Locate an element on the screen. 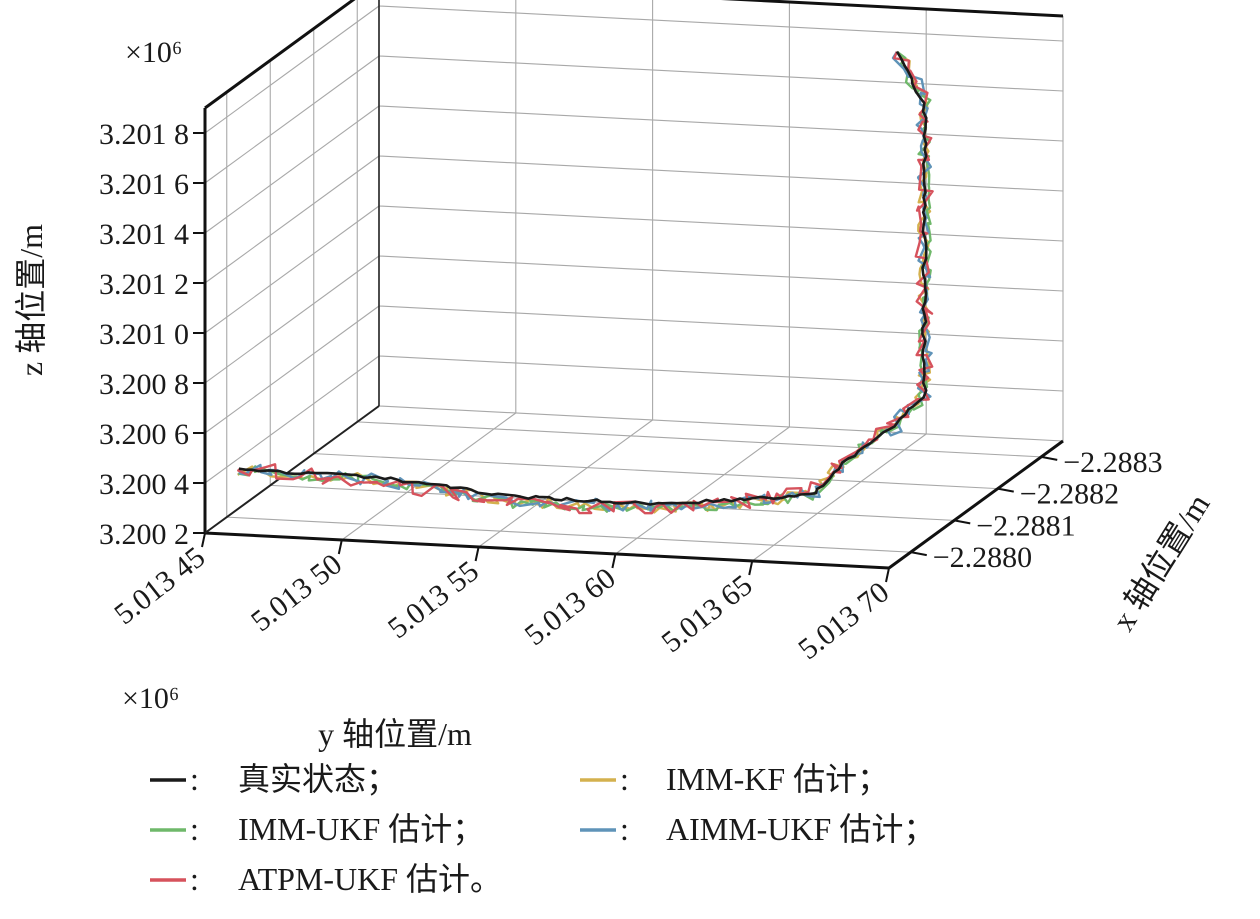  x-axis-line is located at coordinates (976, 504).